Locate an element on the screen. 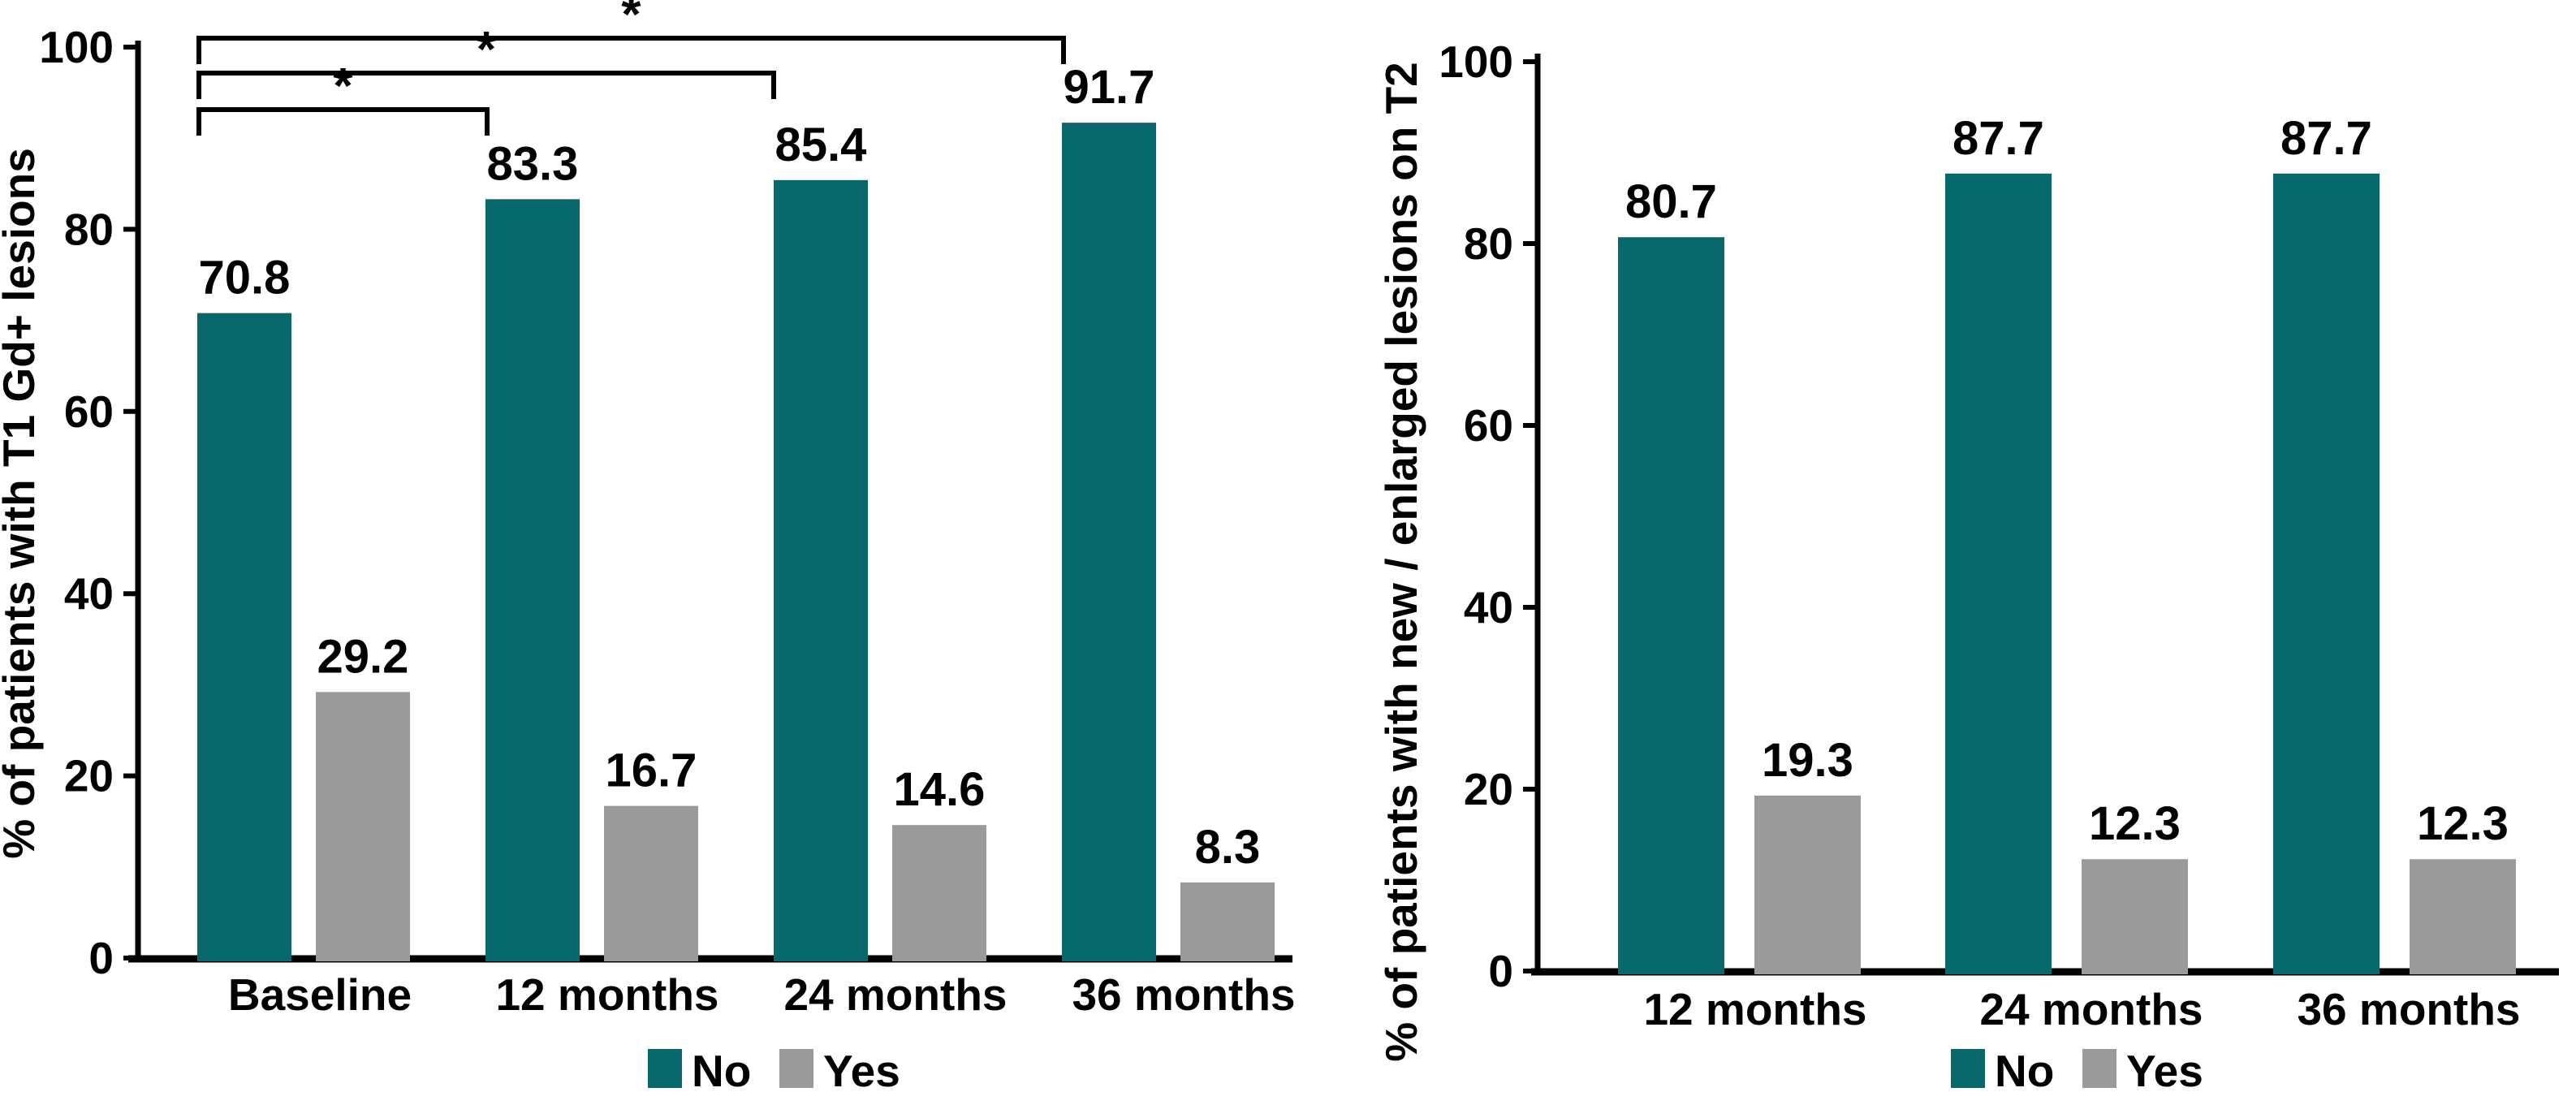 The height and width of the screenshot is (1105, 2576). bar-value-label: 19.3 is located at coordinates (1807, 760).